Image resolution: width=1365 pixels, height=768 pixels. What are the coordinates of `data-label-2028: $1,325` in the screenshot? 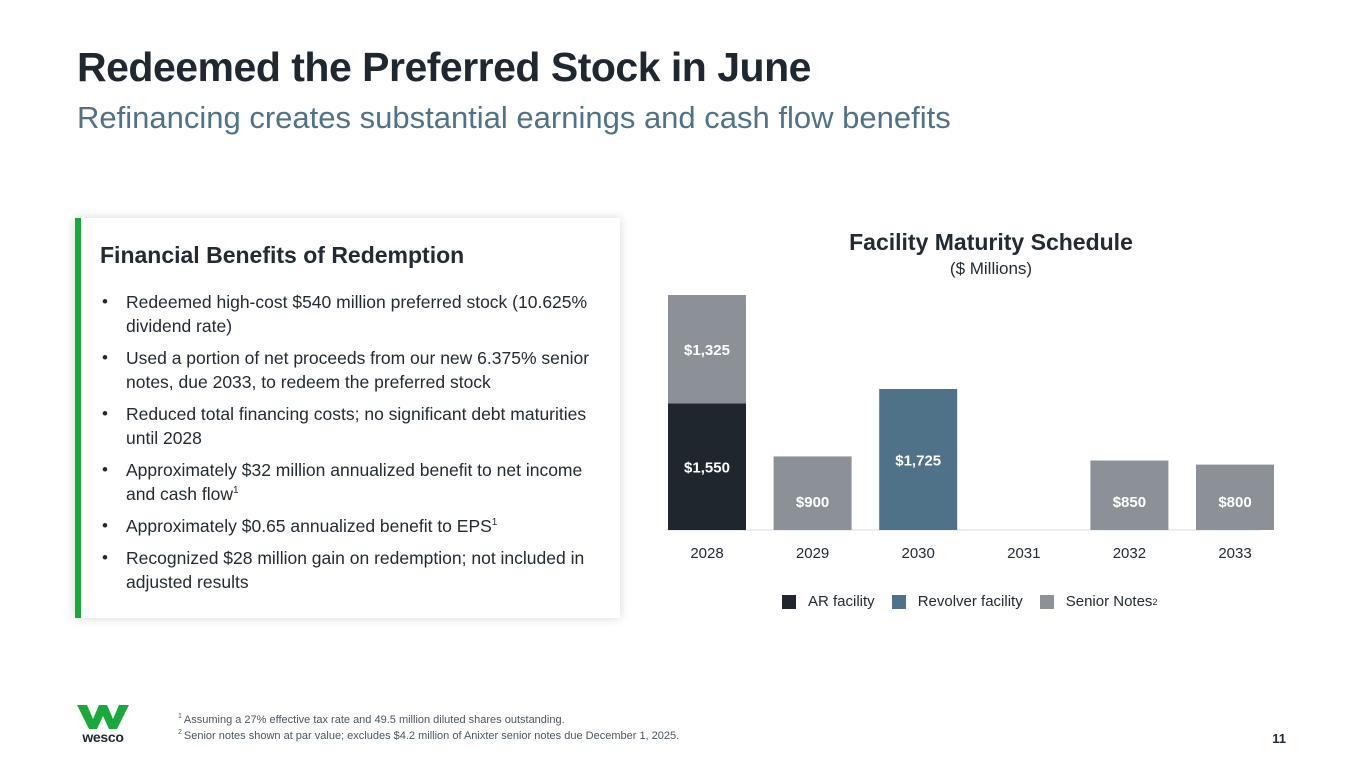 It's located at (707, 350).